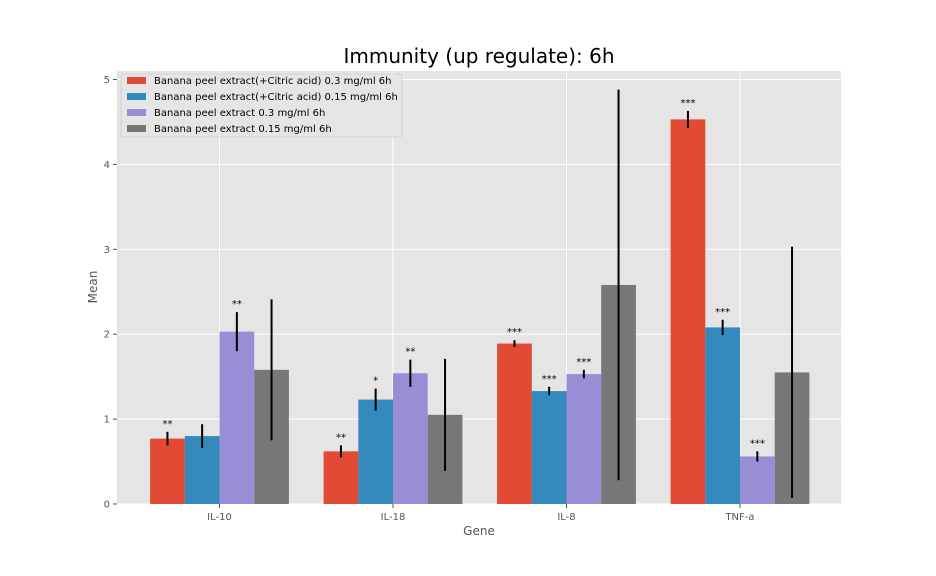 The width and height of the screenshot is (936, 576). What do you see at coordinates (739, 517) in the screenshot?
I see `x-tick-label: TNF-a` at bounding box center [739, 517].